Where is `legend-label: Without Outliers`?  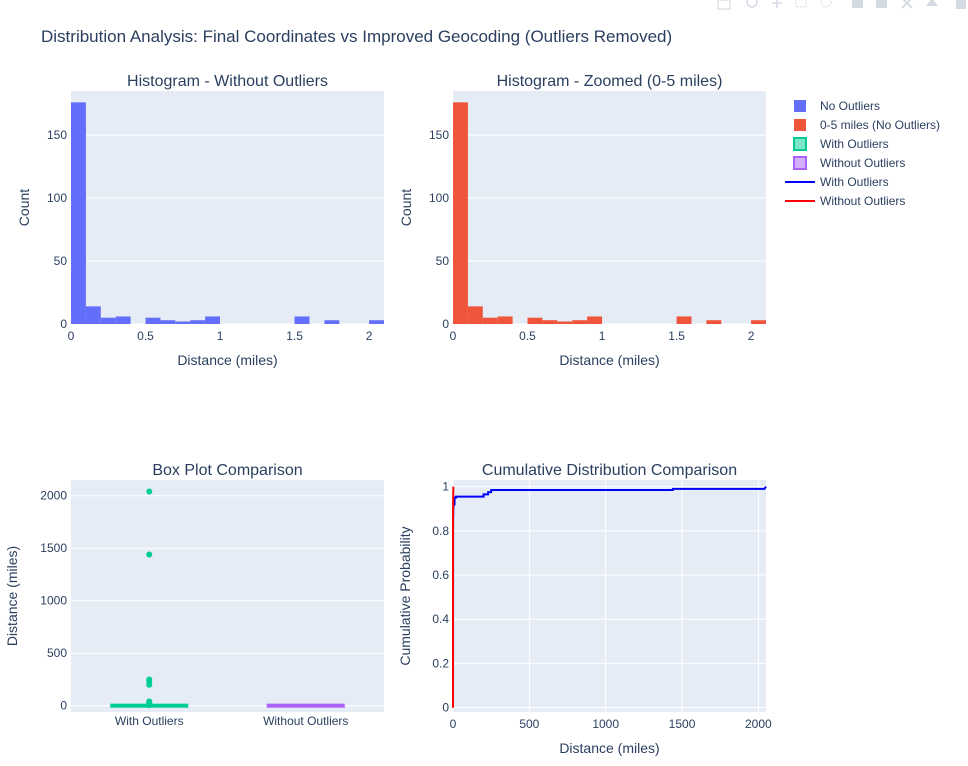
legend-label: Without Outliers is located at coordinates (862, 201).